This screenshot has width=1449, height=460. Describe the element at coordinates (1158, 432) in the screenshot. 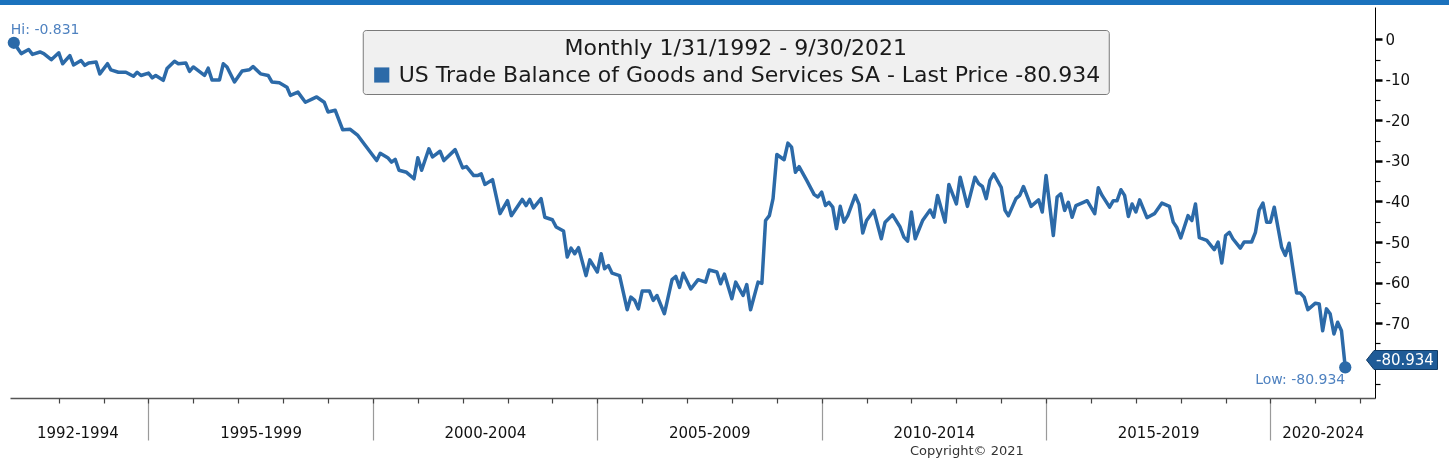

I see `x-tick-label: 2015-2019` at that location.